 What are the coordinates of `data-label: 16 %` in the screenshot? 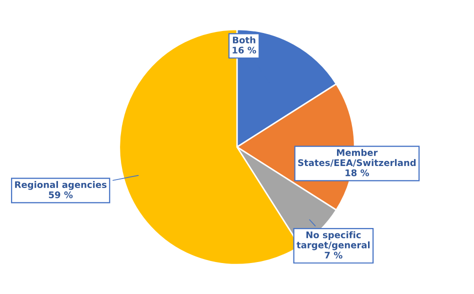 It's located at (244, 50).